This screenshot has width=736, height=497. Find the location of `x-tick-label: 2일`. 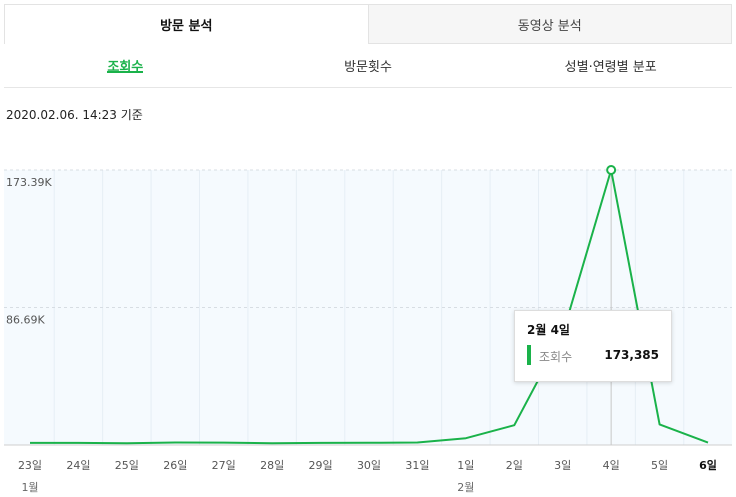

x-tick-label: 2일 is located at coordinates (514, 465).